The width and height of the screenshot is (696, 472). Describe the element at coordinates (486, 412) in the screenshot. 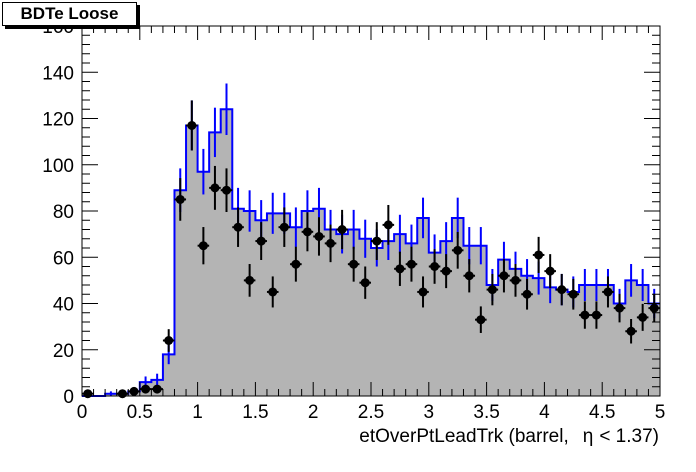

I see `x-tick-label: 3.5` at that location.